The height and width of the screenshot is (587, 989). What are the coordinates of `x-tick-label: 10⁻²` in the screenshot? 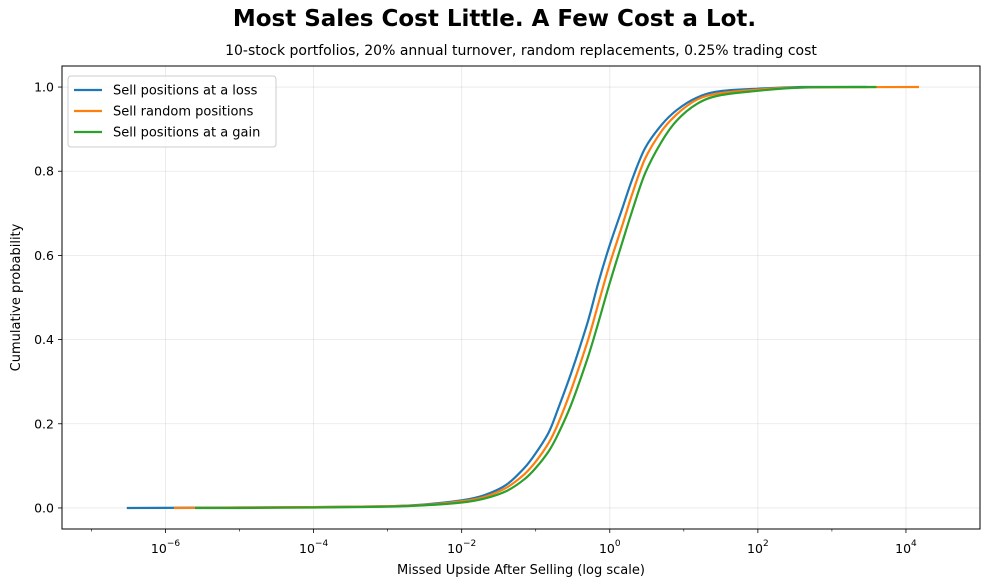 It's located at (461, 547).